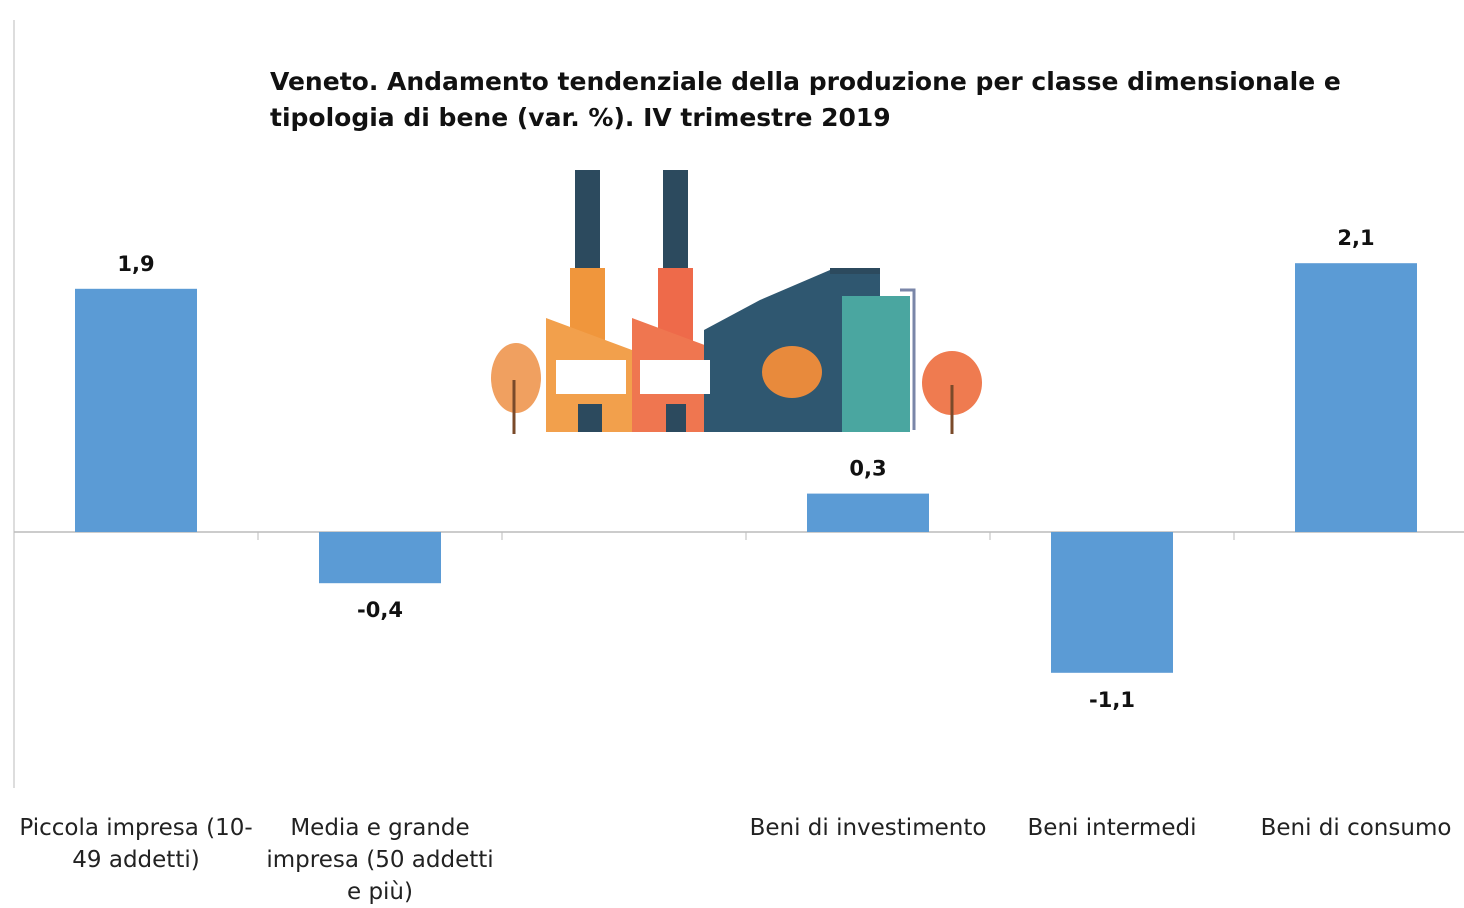 The height and width of the screenshot is (908, 1464). Describe the element at coordinates (868, 828) in the screenshot. I see `x-tick-label: Beni di investimento` at that location.